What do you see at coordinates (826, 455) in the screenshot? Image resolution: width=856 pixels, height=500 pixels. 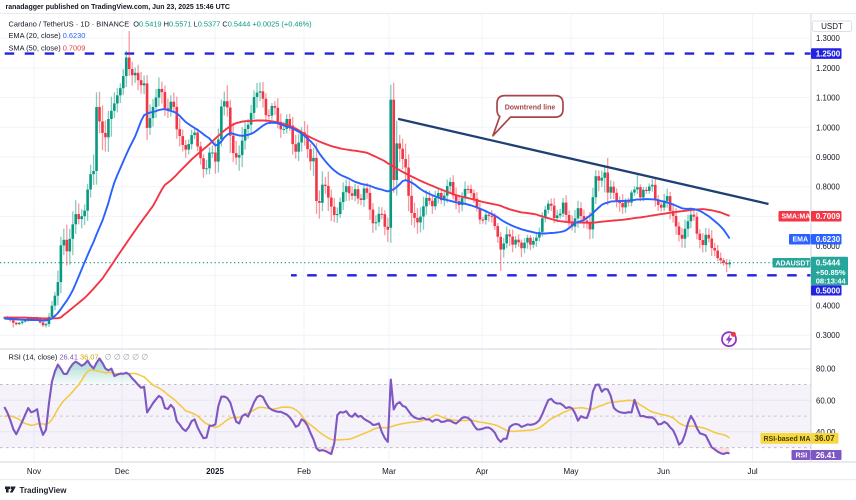 I see `svg-text: 26.41` at bounding box center [826, 455].